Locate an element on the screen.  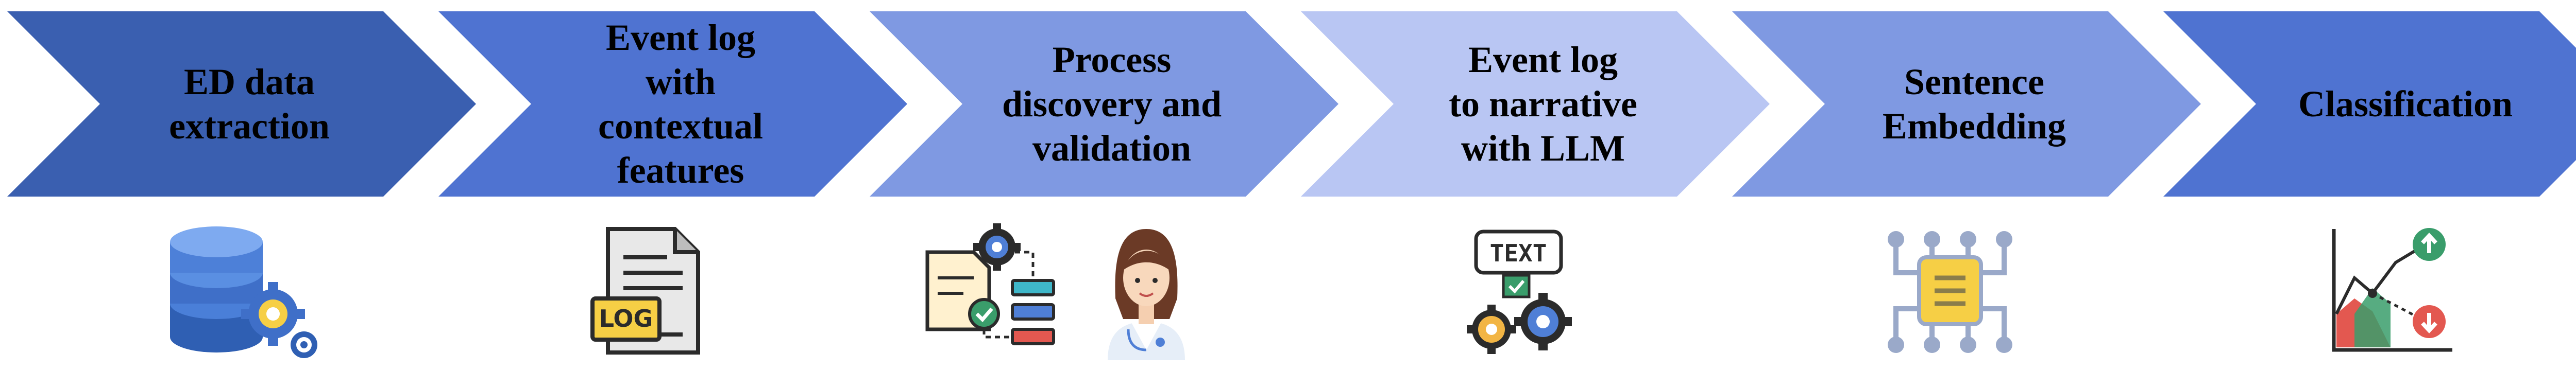
classification-chart-icon is located at coordinates (2394, 290).